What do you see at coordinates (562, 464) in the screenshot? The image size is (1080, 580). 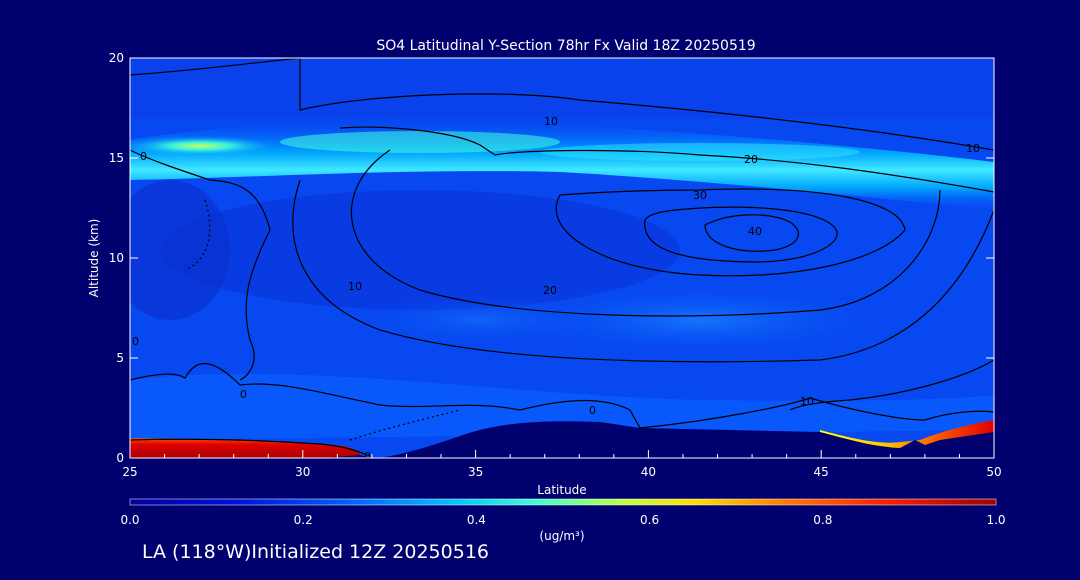 I see `x-axis: 25 30 35 40 45 50` at bounding box center [562, 464].